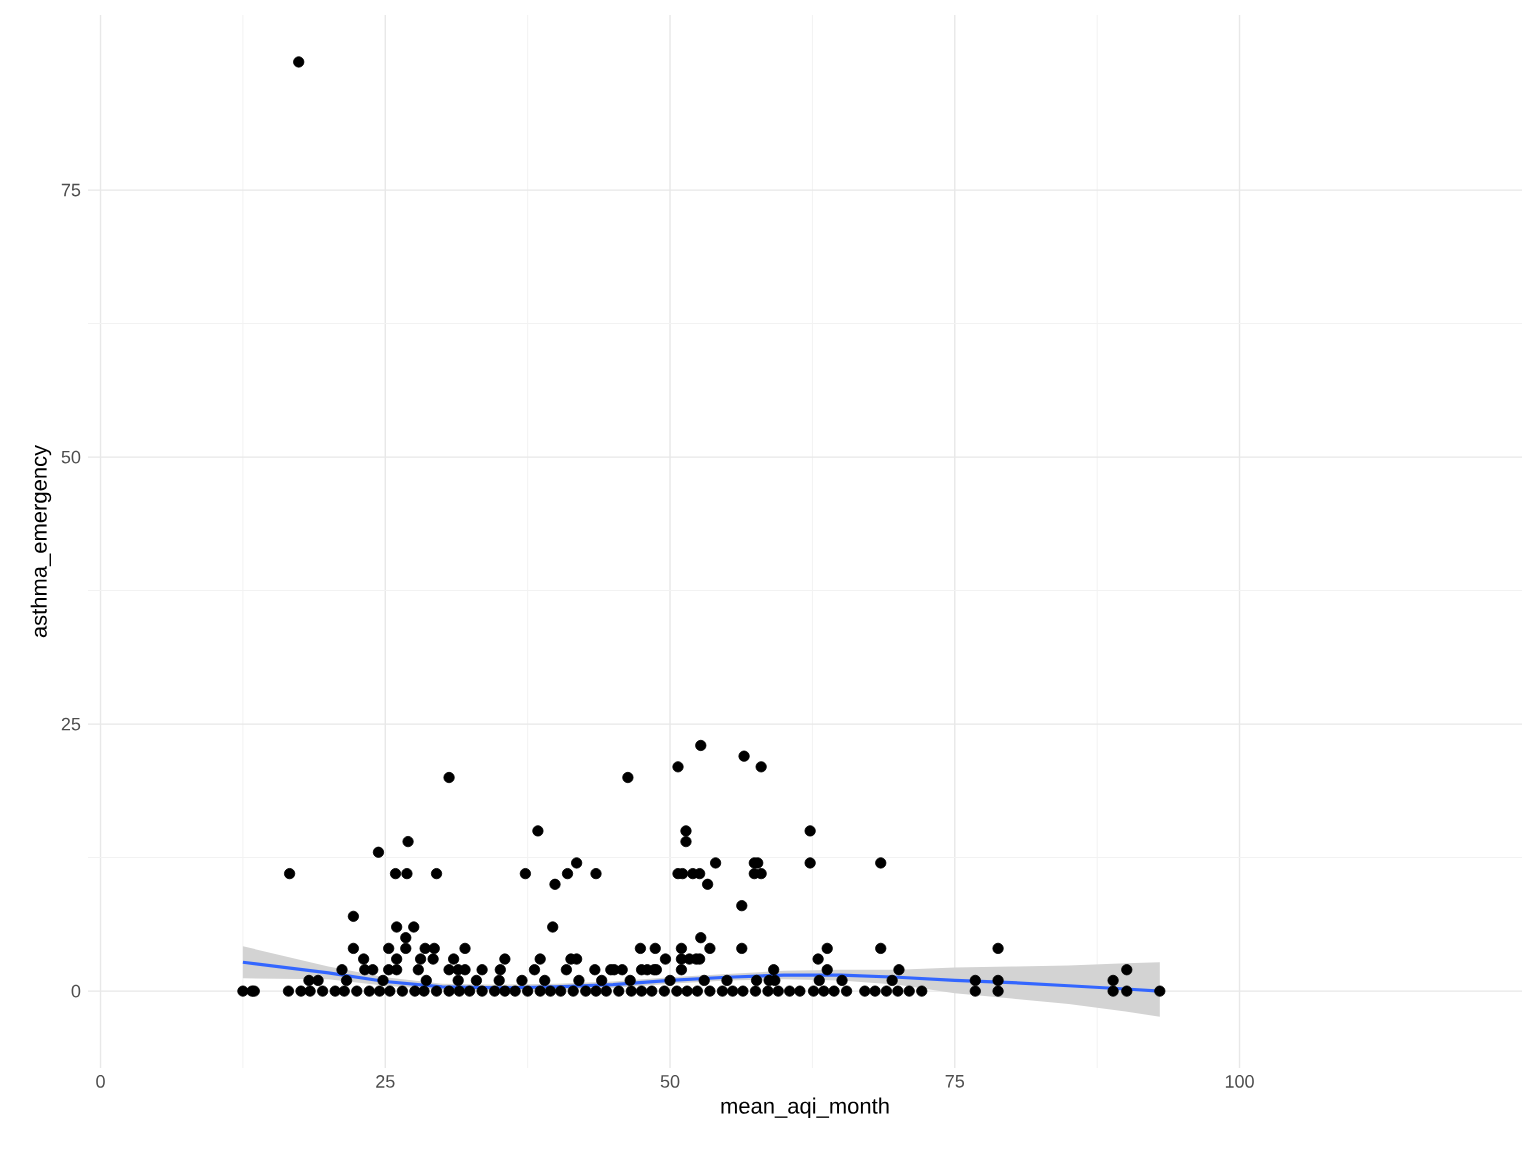 This screenshot has height=1152, width=1536. What do you see at coordinates (1239, 1081) in the screenshot?
I see `x-tick-label: 100` at bounding box center [1239, 1081].